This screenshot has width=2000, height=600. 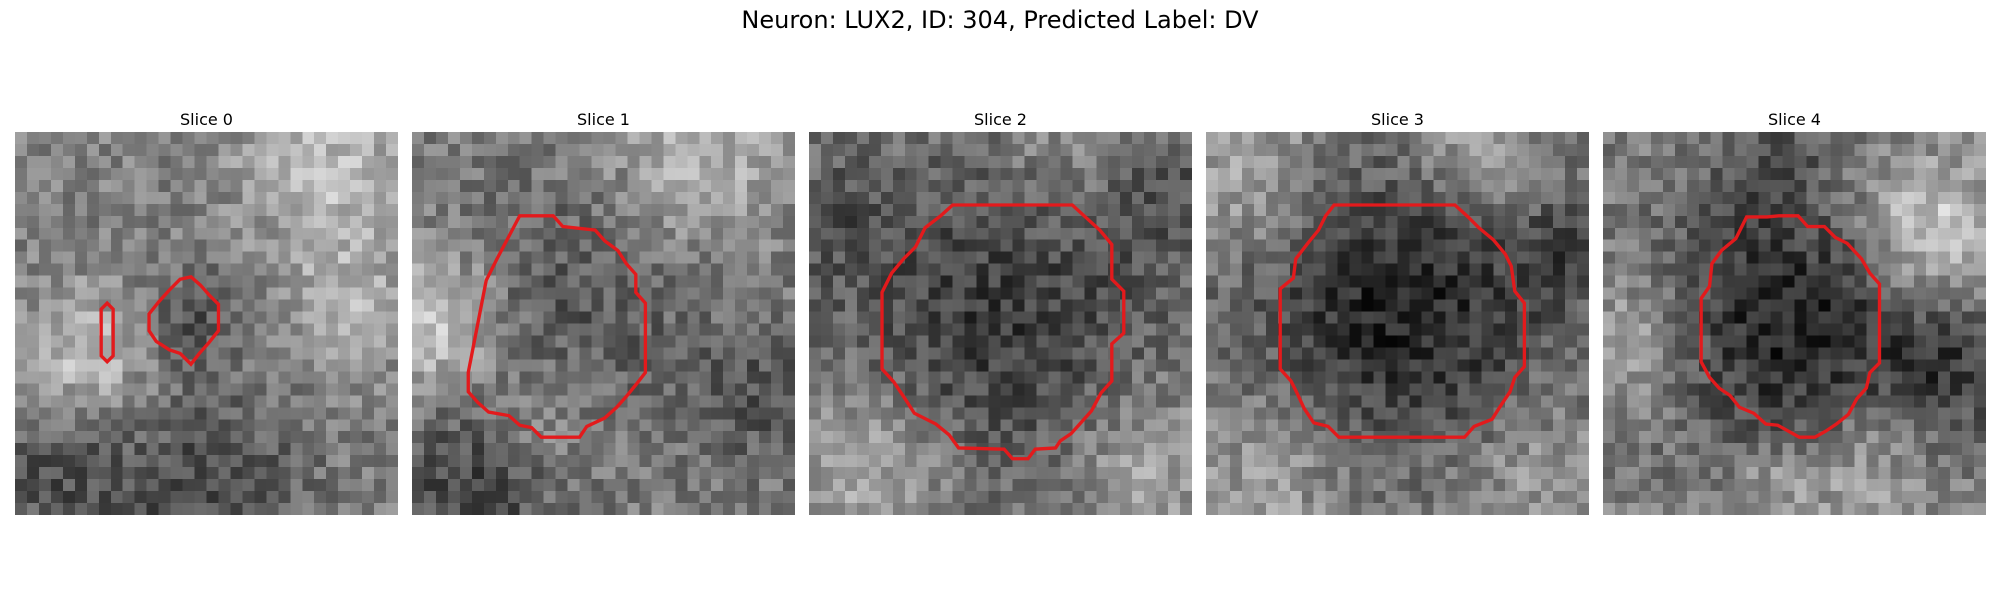 What do you see at coordinates (1000, 119) in the screenshot?
I see `slice-title: Slice 2` at bounding box center [1000, 119].